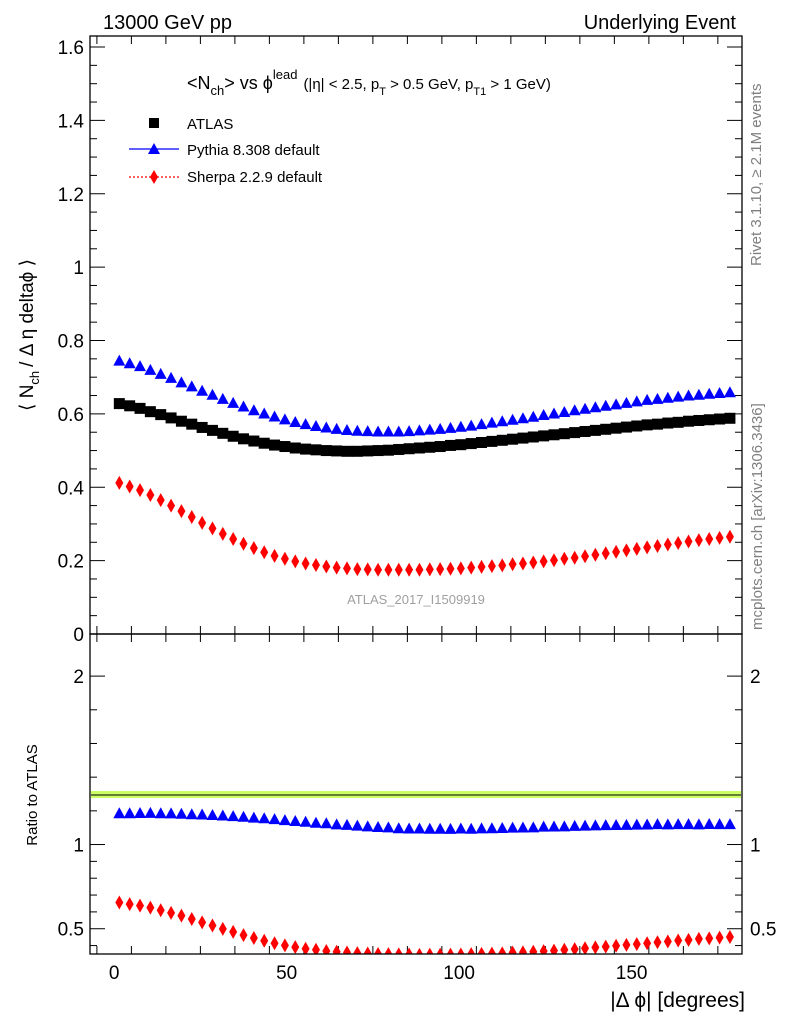 This screenshot has width=786, height=1029. I want to click on ratio-ytick-label: 0.5, so click(71, 930).